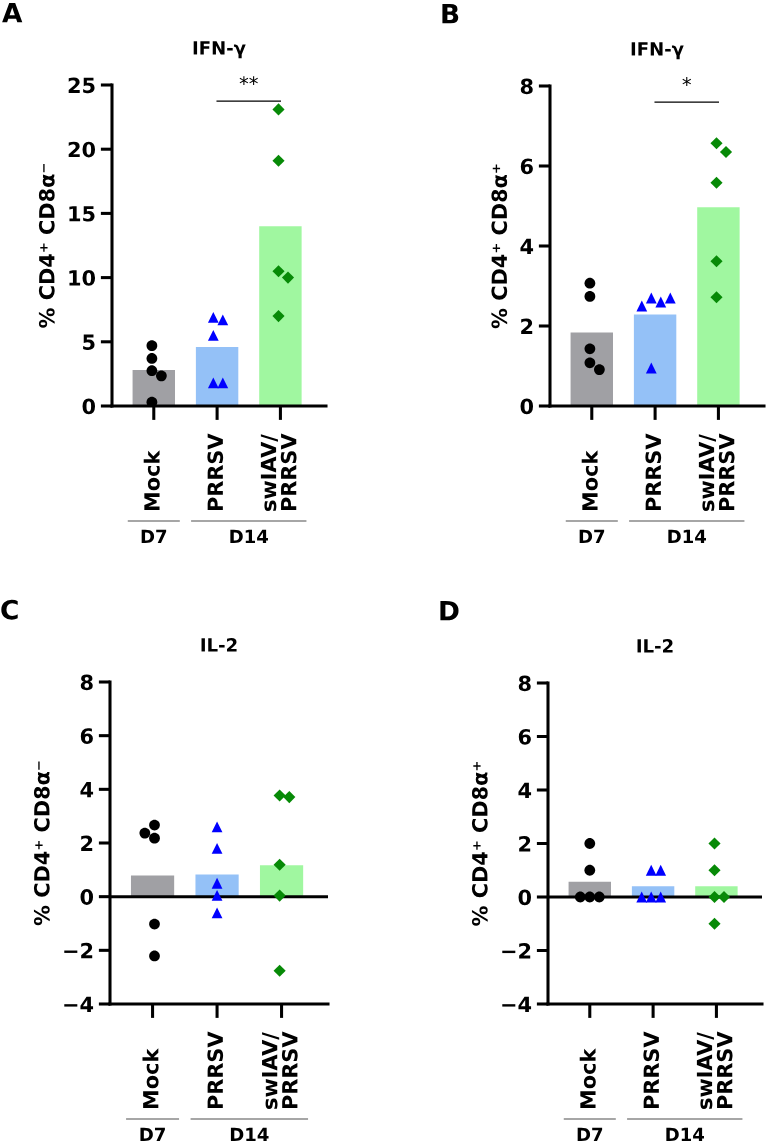  Describe the element at coordinates (82, 278) in the screenshot. I see `y-tick-label: 10` at that location.